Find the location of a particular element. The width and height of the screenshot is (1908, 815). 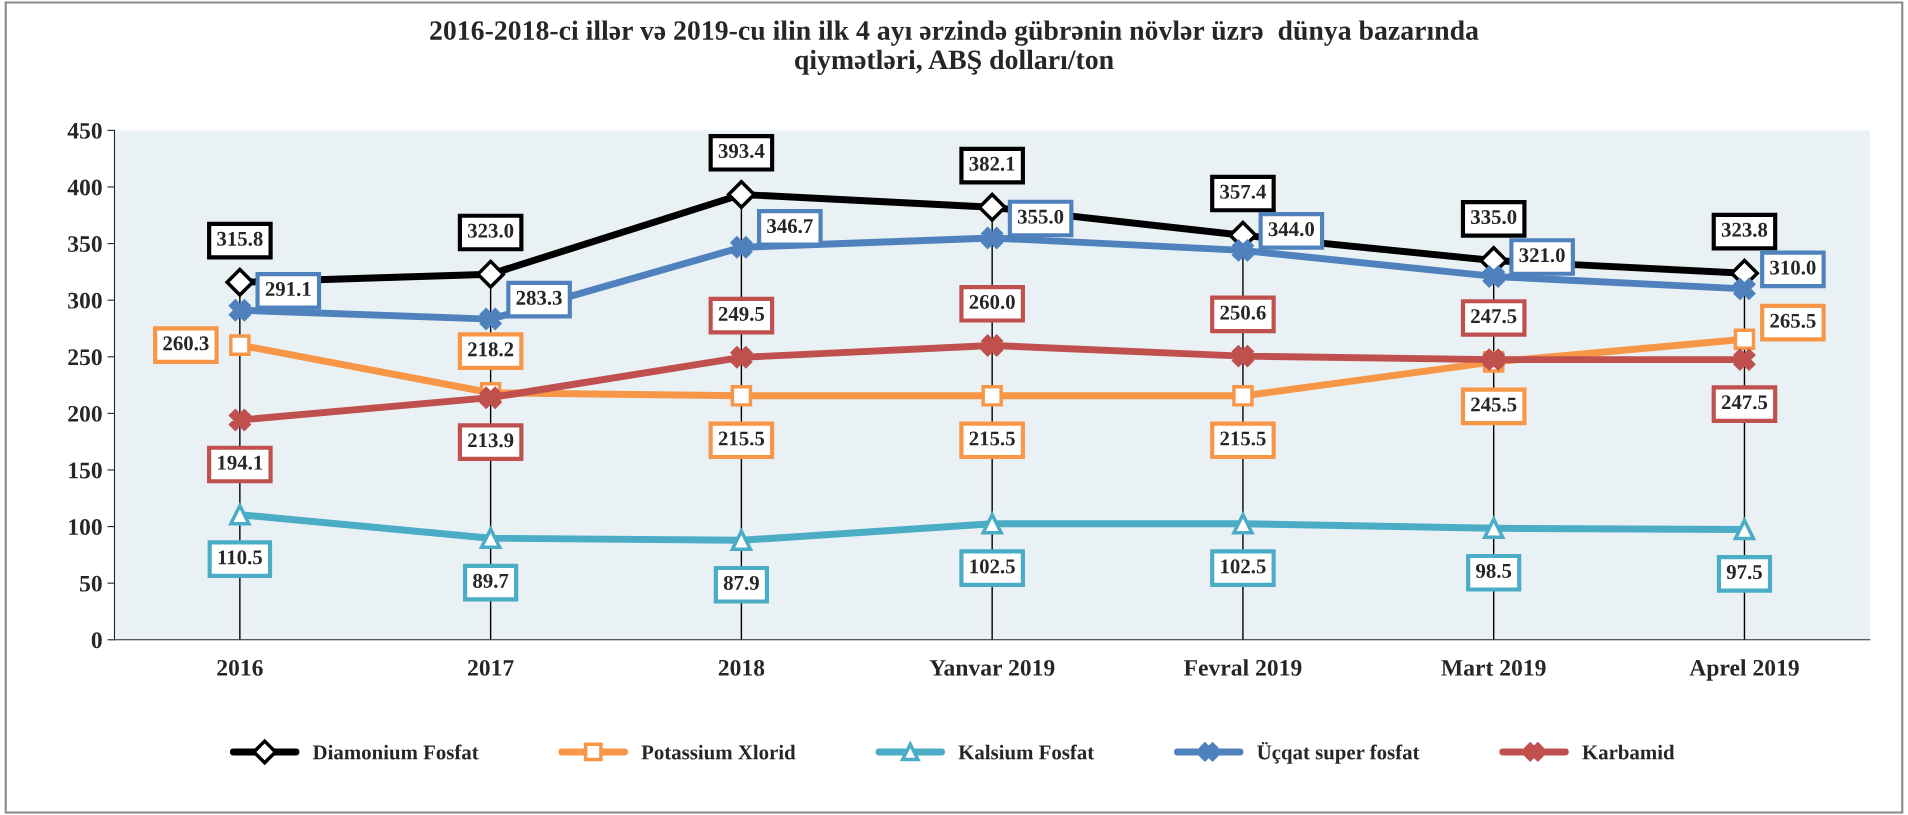

data-label: 89.7 is located at coordinates (491, 580).